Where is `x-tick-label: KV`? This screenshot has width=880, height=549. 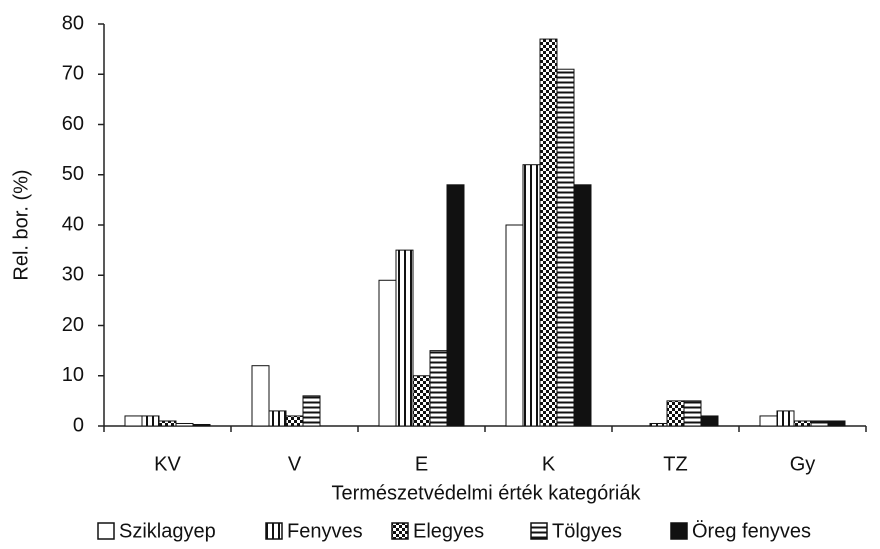 x-tick-label: KV is located at coordinates (167, 464).